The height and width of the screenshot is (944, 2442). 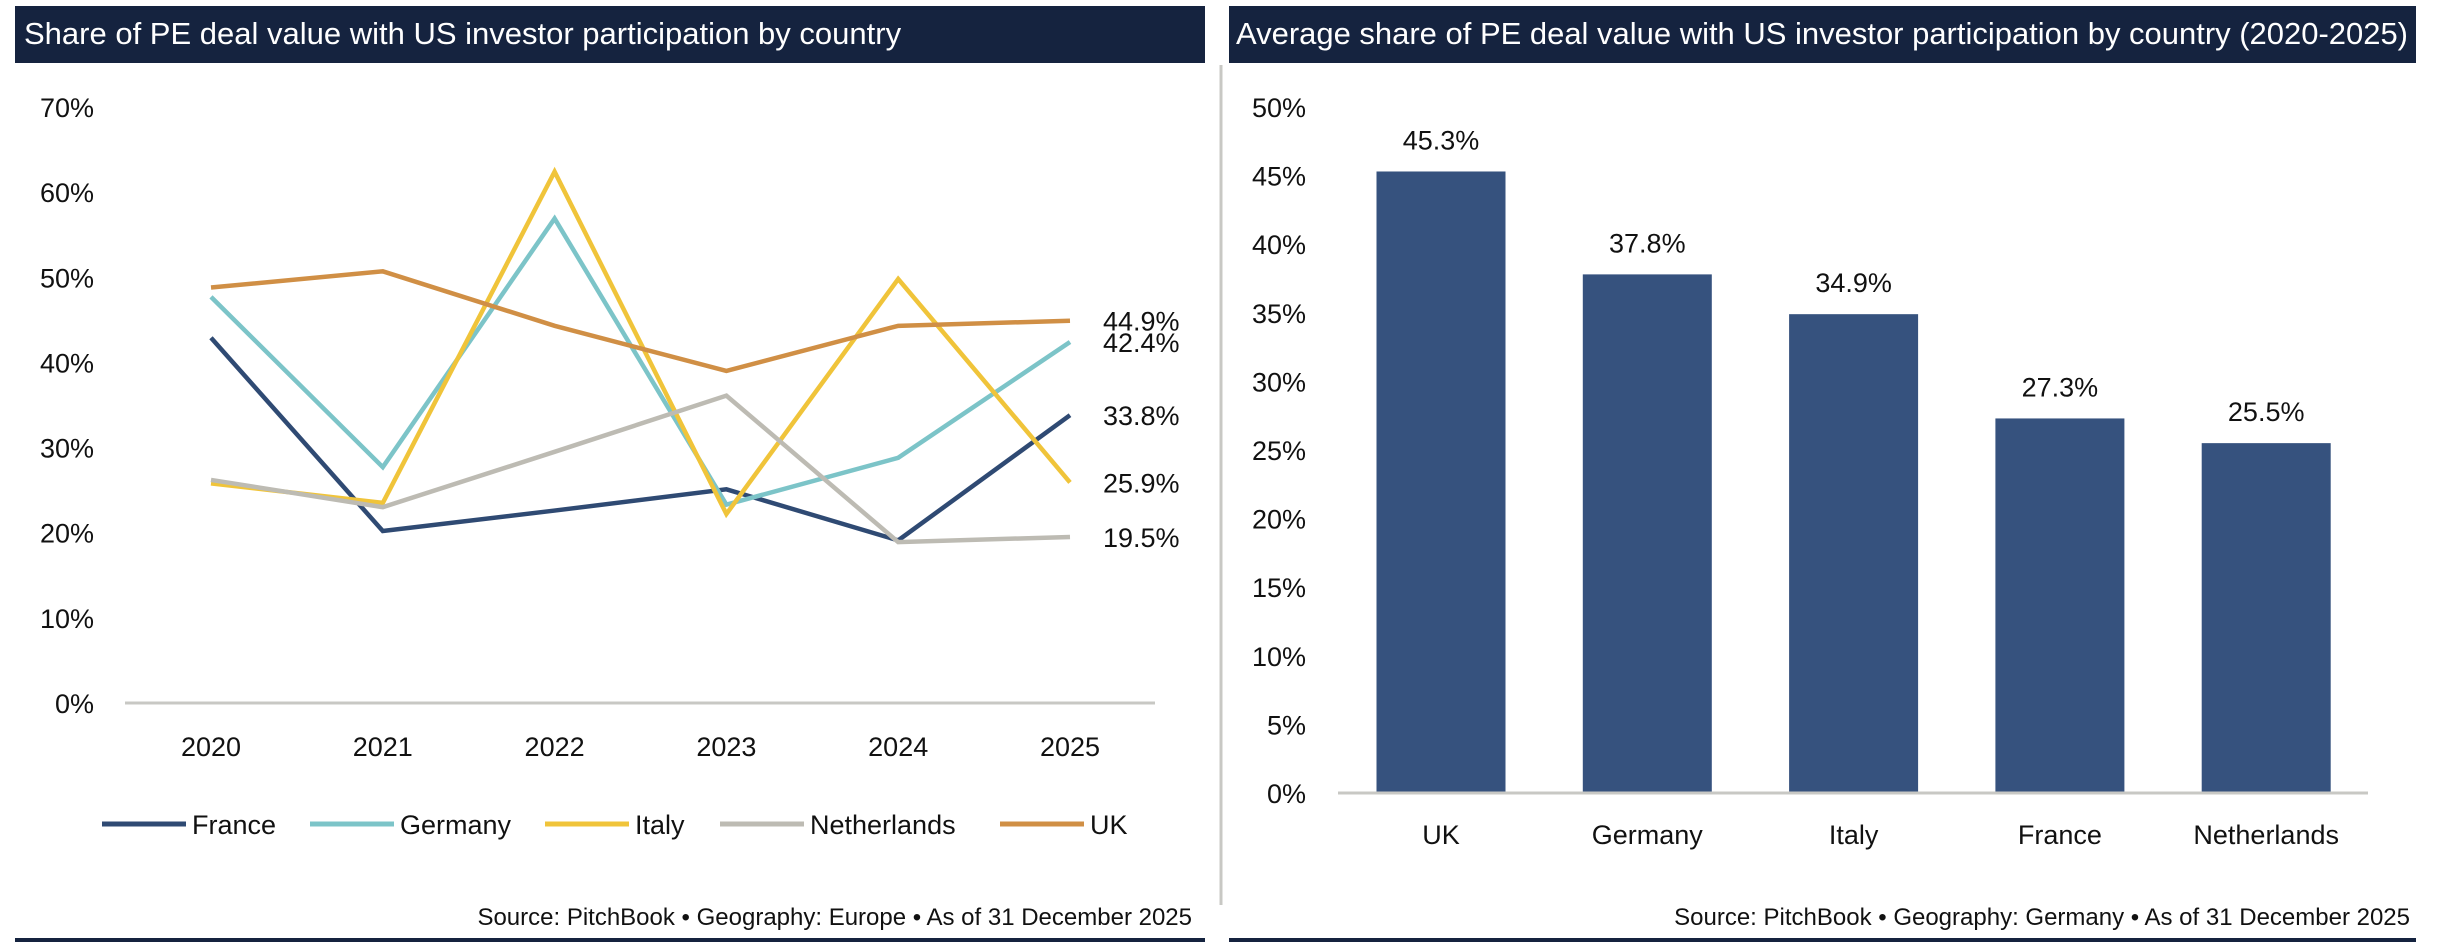 I want to click on bar-germany, so click(x=1647, y=533).